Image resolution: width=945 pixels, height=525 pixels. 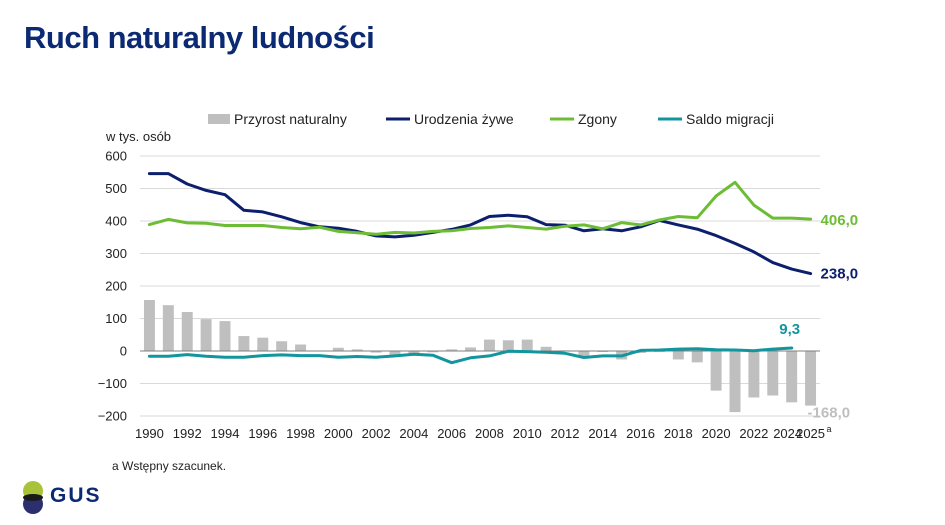 What do you see at coordinates (810, 433) in the screenshot?
I see `x-tick-label: 2025` at bounding box center [810, 433].